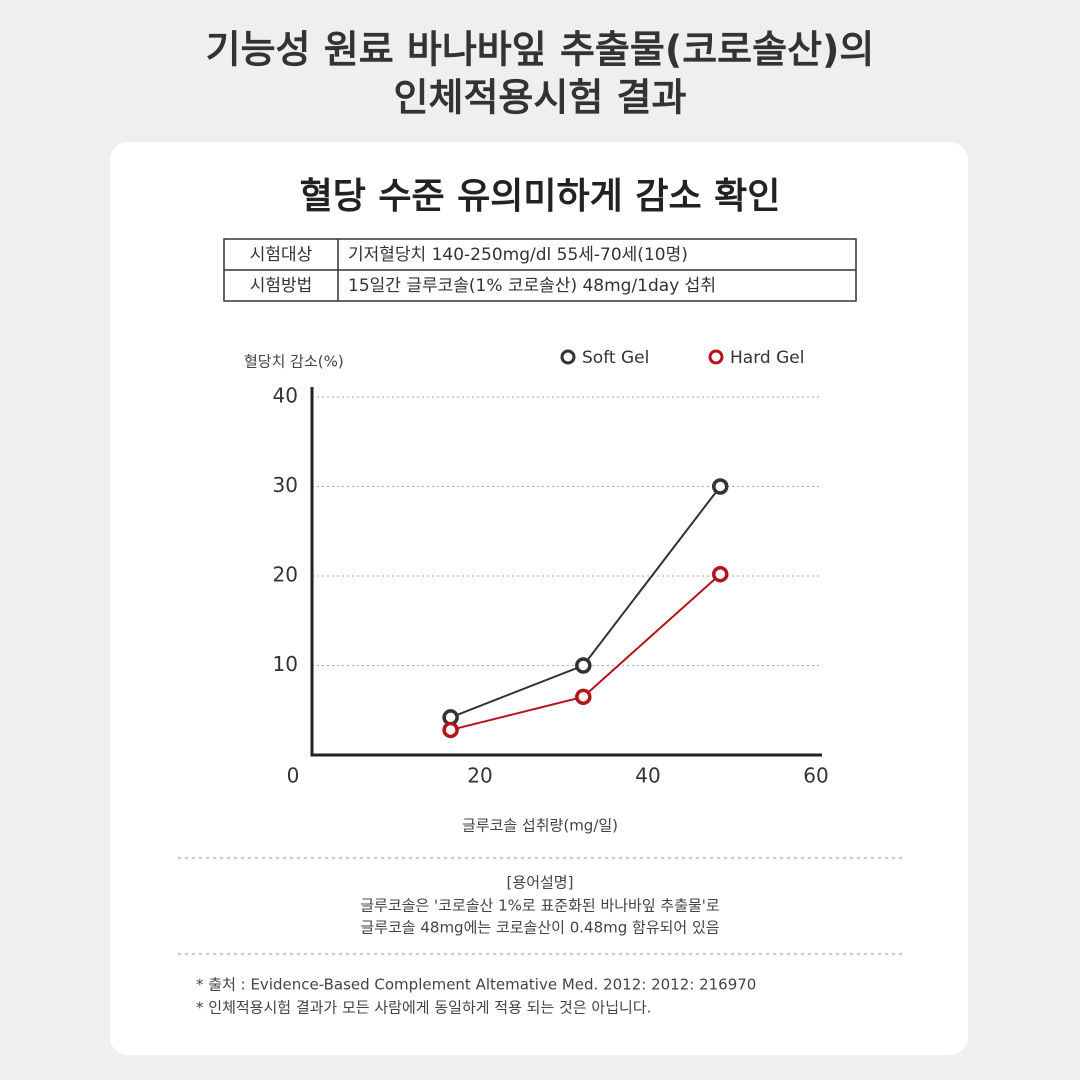 The image size is (1080, 1080). What do you see at coordinates (423, 1008) in the screenshot?
I see `footnote: * 인체적용시험 결과가 모든 사람에게 동일하게 적용 되는 것은 아닙니다.` at bounding box center [423, 1008].